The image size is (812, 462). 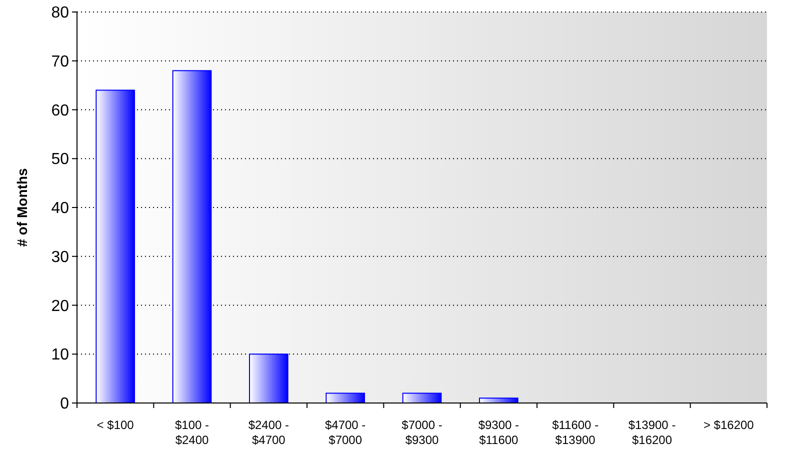 What do you see at coordinates (728, 425) in the screenshot?
I see `x-tick-label: > $16200` at bounding box center [728, 425].